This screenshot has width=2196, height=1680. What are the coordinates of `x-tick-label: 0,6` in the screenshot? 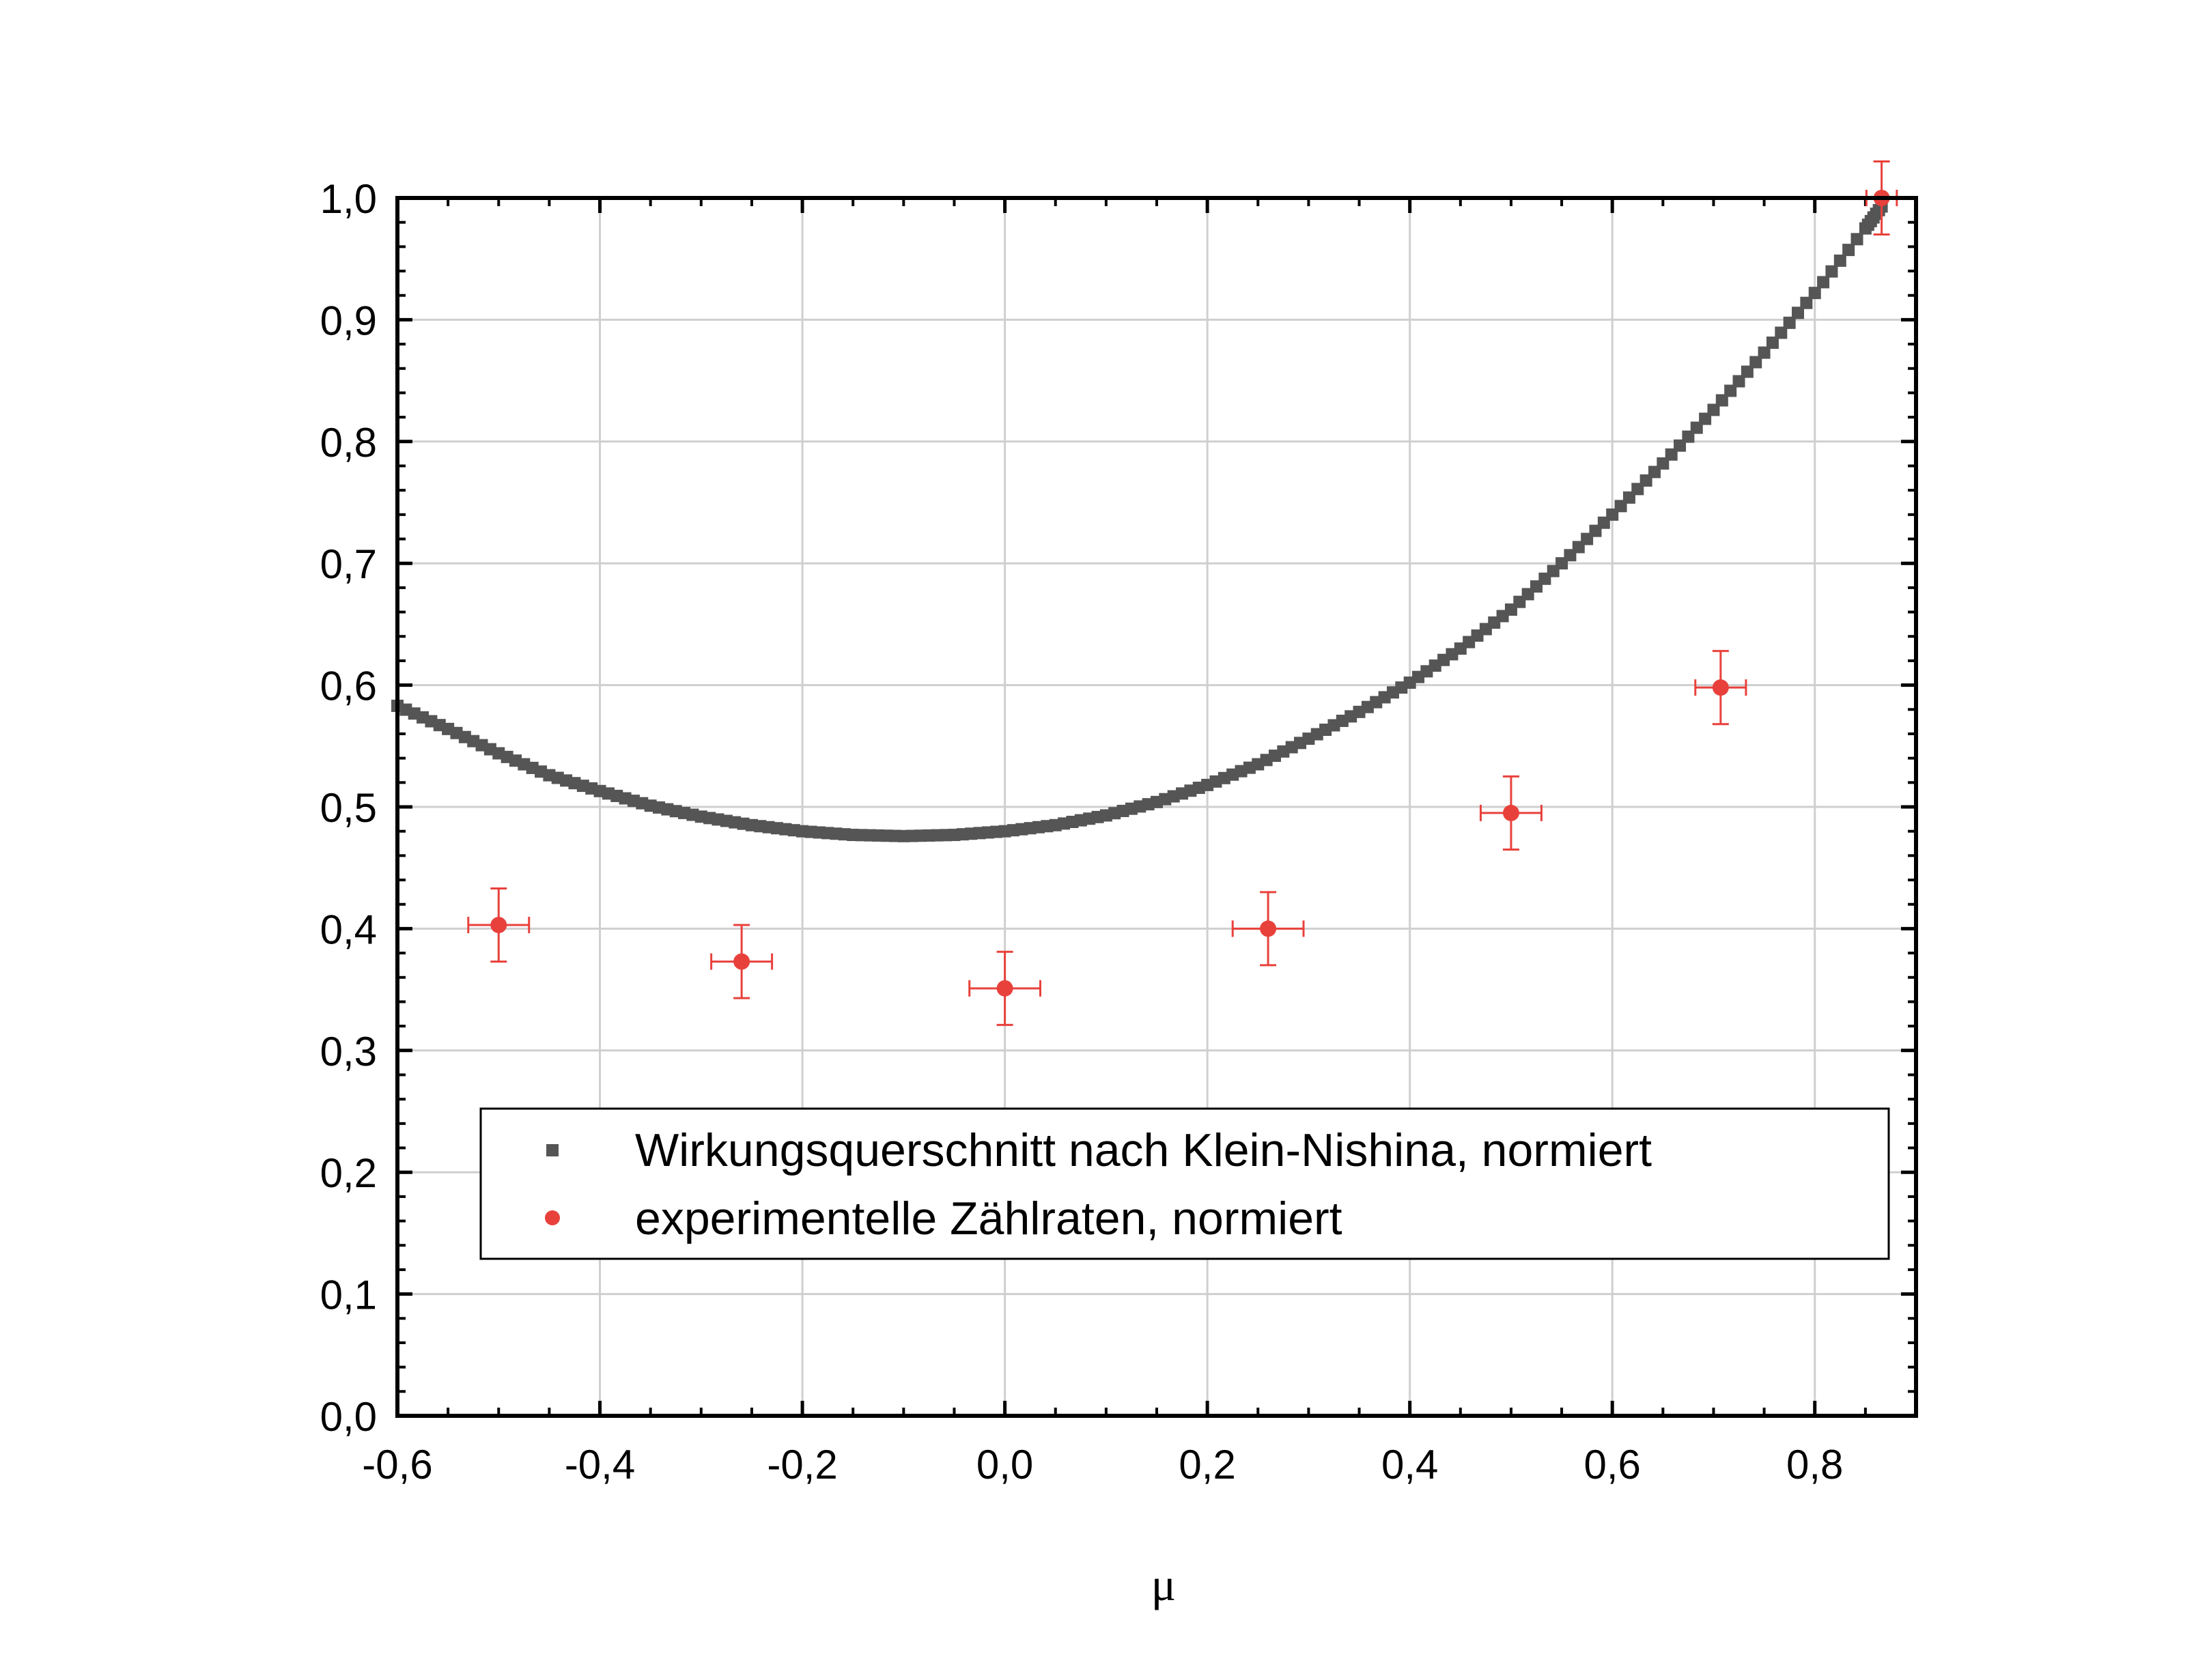 It's located at (1612, 1464).